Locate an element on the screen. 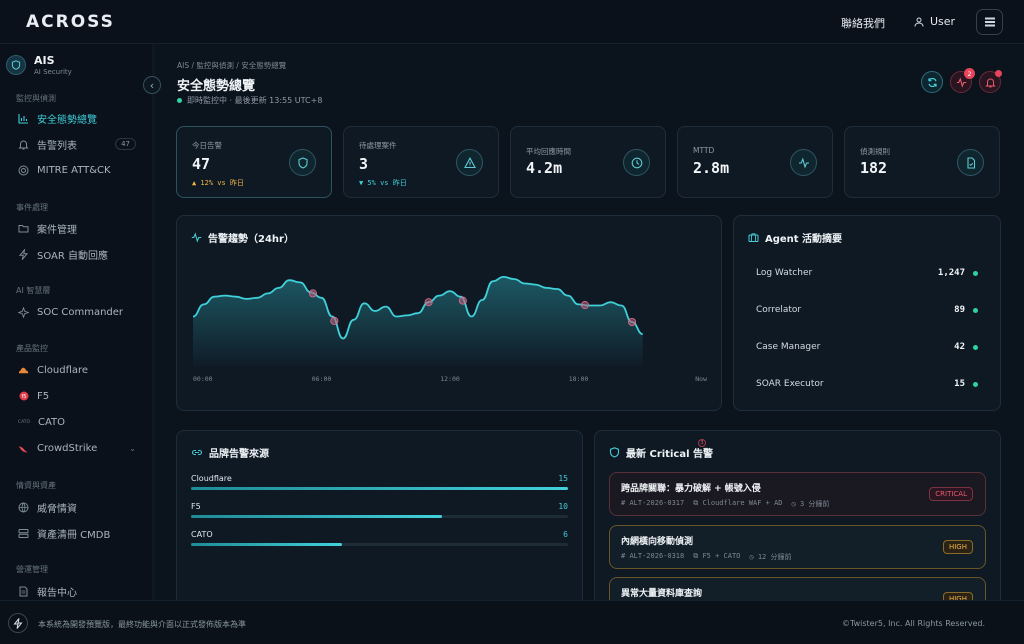 This screenshot has height=644, width=1024. shield-icon is located at coordinates (302, 162).